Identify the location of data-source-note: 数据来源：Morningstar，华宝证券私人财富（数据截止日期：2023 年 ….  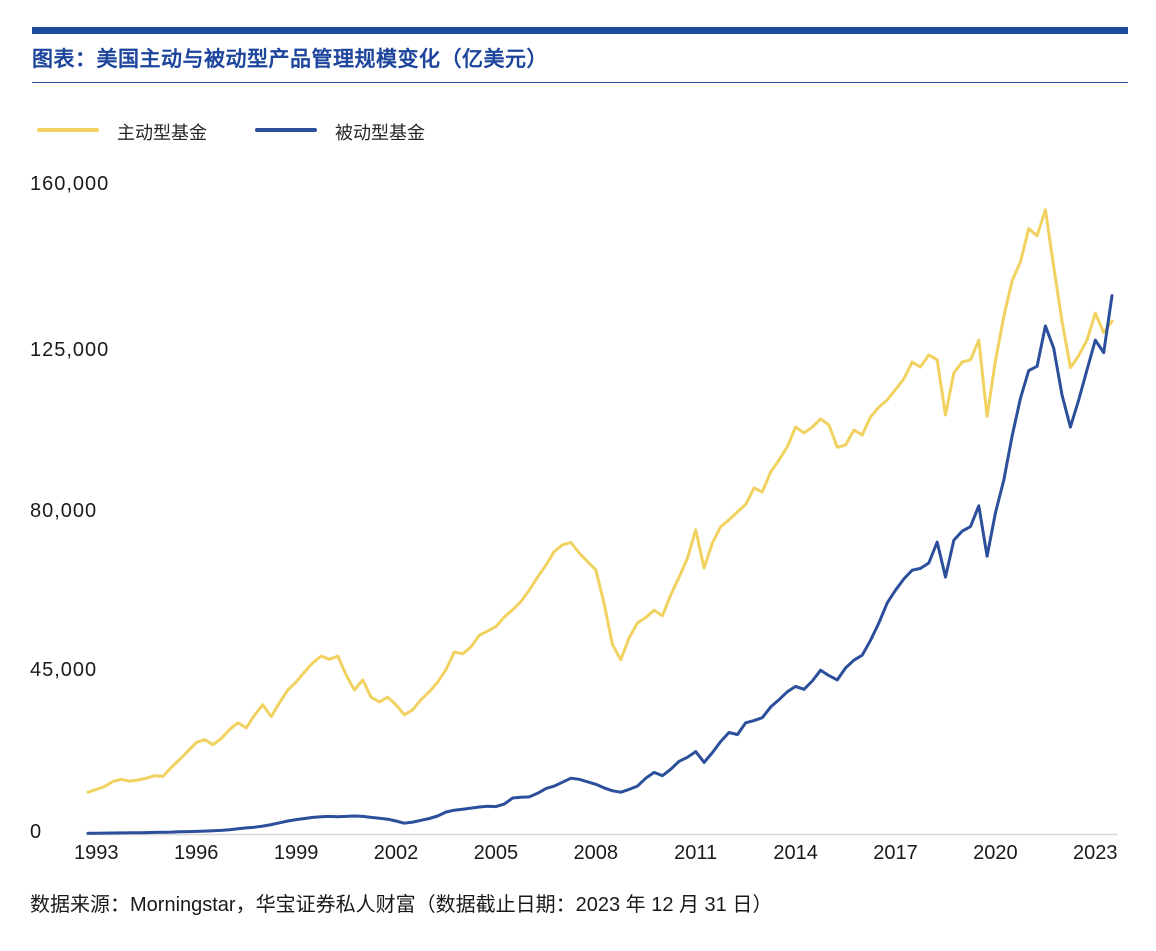
(401, 905).